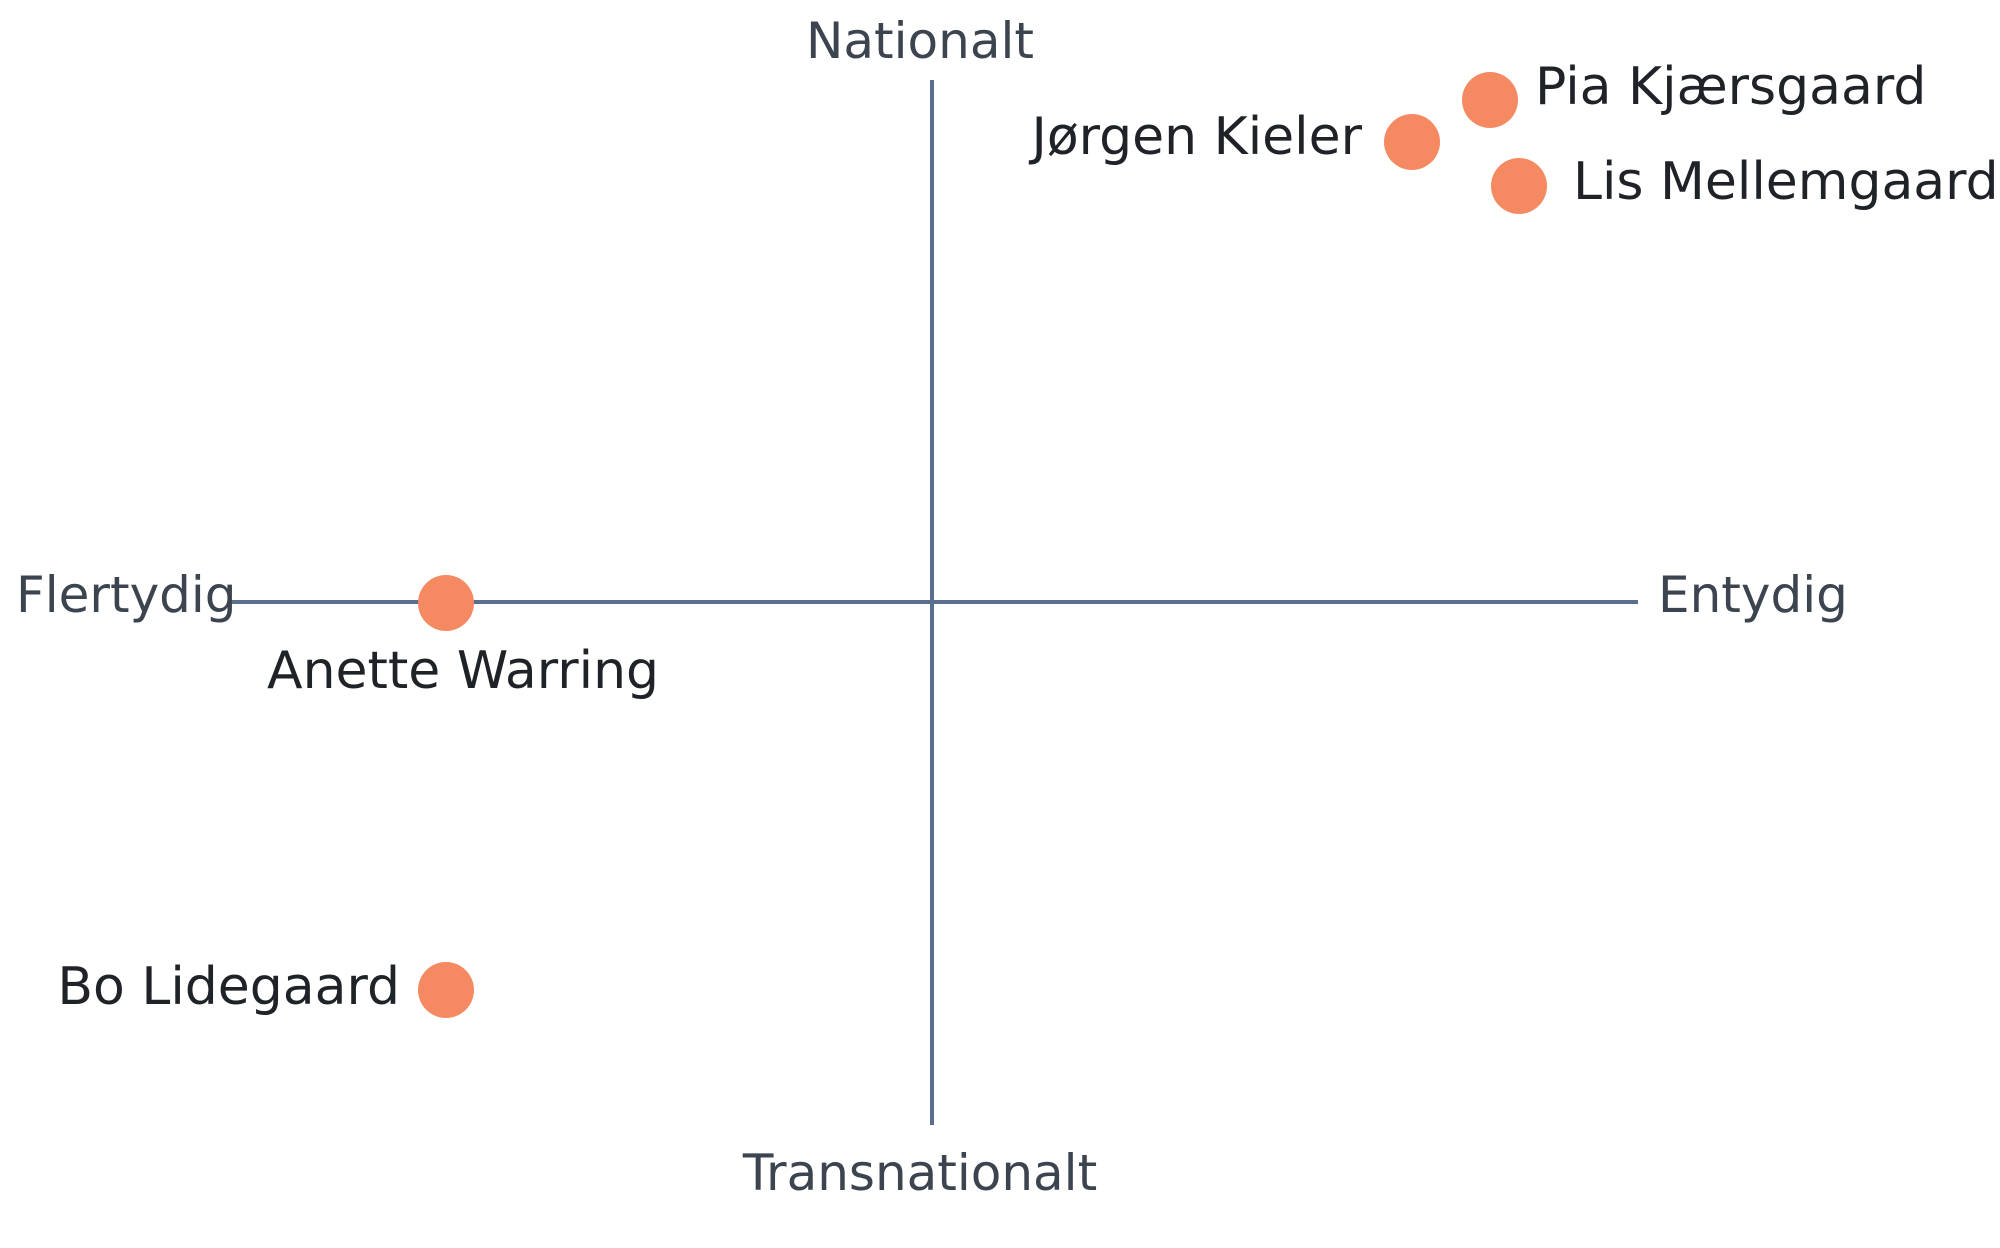 The height and width of the screenshot is (1248, 2000). What do you see at coordinates (1730, 87) in the screenshot?
I see `person-label-pia-kjaersgaard: Pia Kjærsgaard` at bounding box center [1730, 87].